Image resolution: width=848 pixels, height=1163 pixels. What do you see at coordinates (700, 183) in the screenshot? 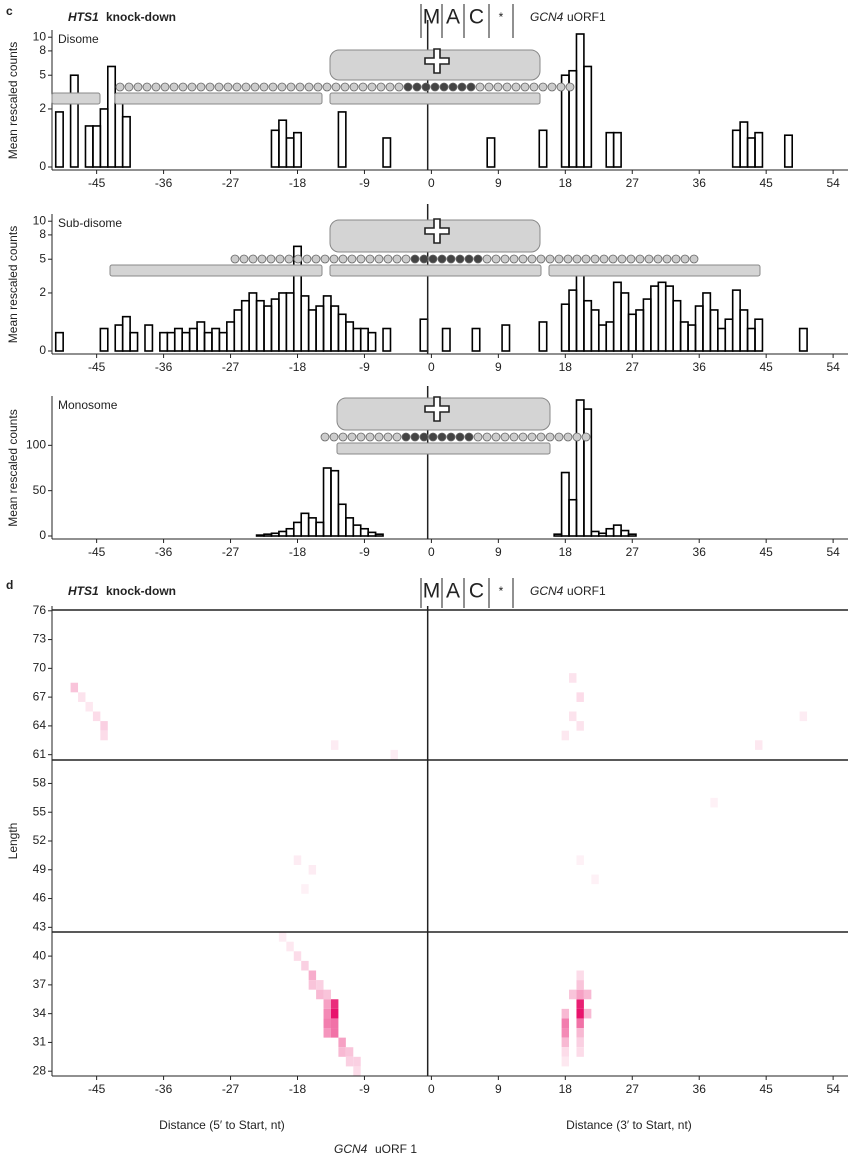
I see `x-tick-label: 36` at bounding box center [700, 183].